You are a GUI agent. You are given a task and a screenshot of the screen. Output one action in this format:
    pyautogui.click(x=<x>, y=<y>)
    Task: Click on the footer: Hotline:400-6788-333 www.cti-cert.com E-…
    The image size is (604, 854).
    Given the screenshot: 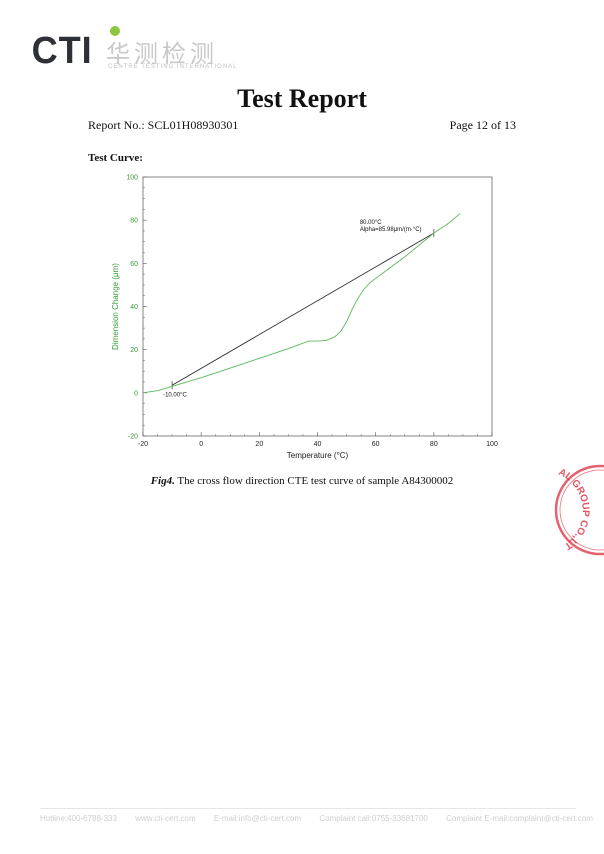 What is the action you would take?
    pyautogui.click(x=322, y=818)
    